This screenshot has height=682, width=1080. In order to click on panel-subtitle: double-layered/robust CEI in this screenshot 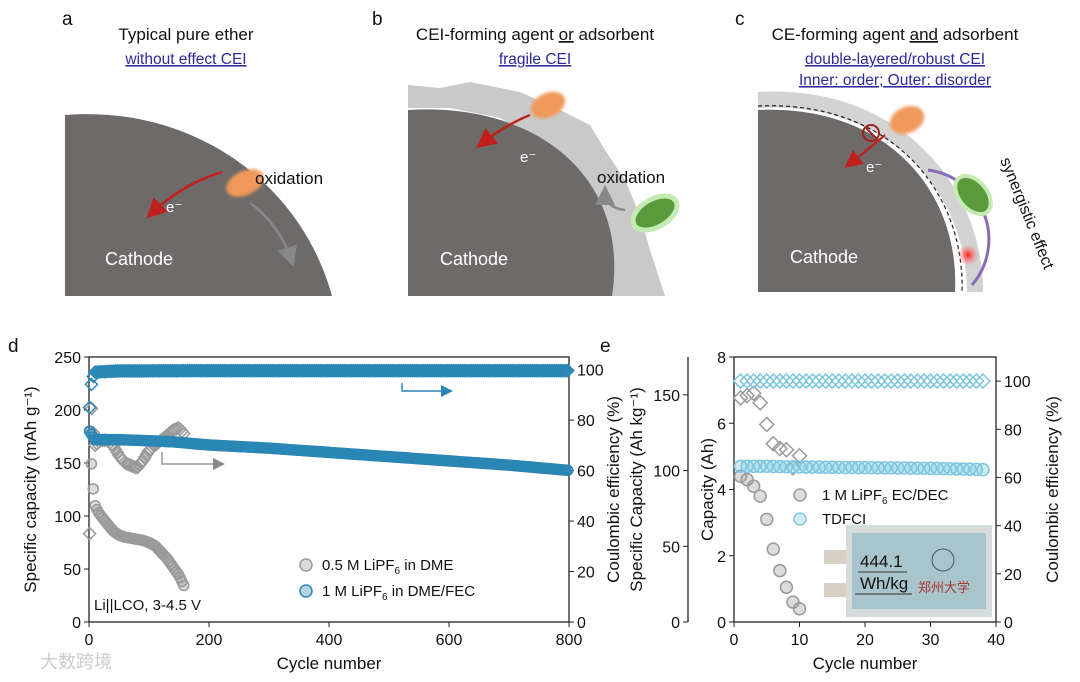, I will do `click(895, 59)`.